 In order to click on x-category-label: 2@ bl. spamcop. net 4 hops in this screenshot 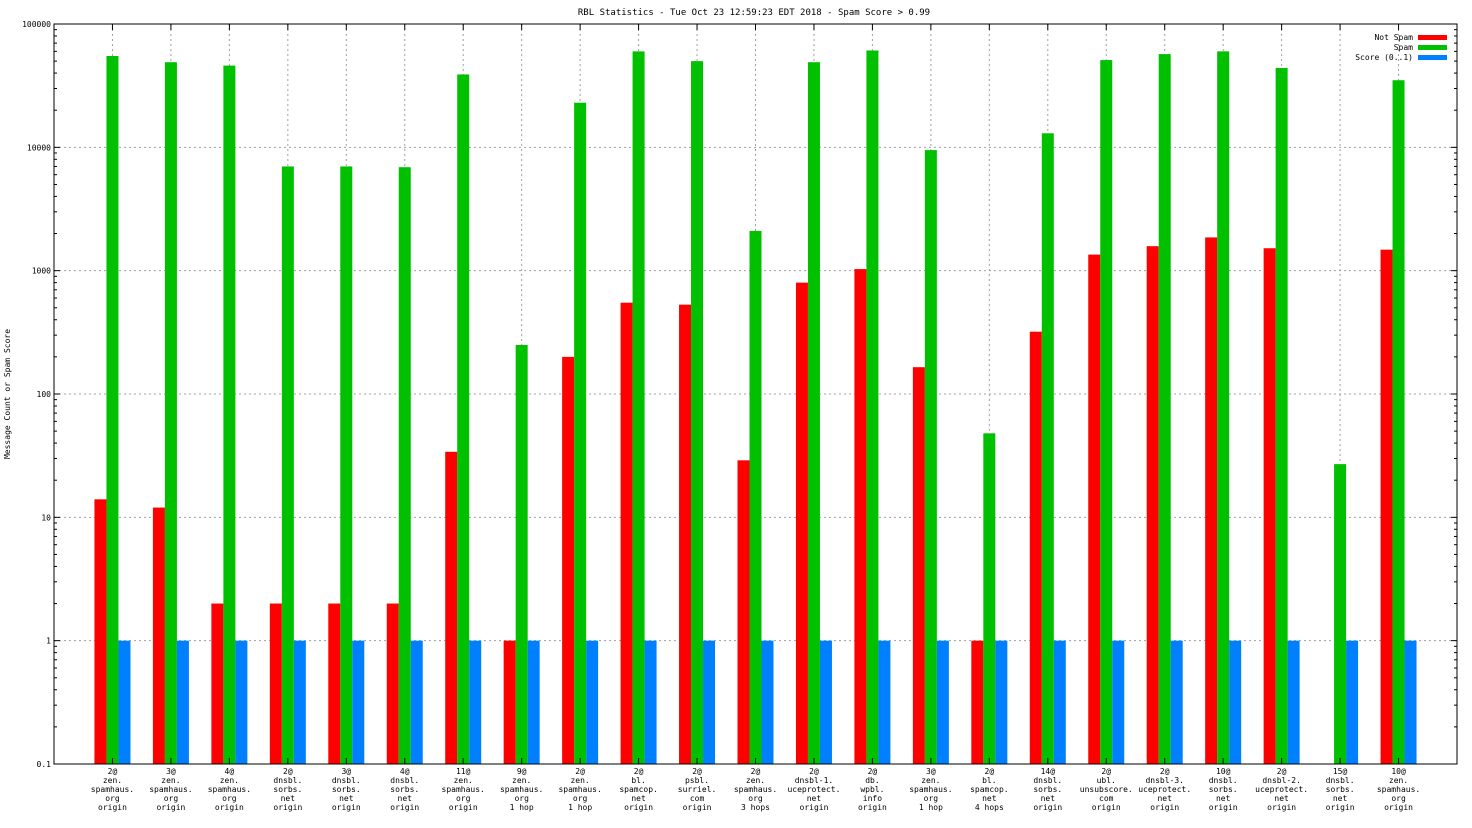, I will do `click(989, 789)`.